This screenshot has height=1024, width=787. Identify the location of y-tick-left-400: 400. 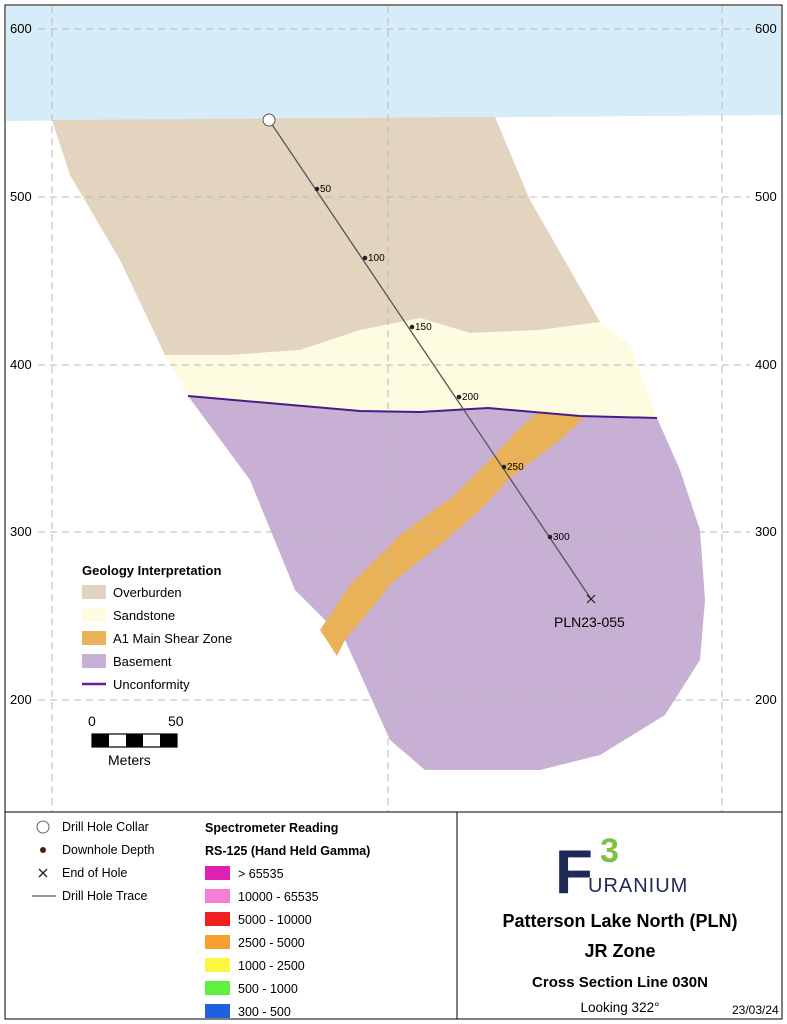
(21, 364).